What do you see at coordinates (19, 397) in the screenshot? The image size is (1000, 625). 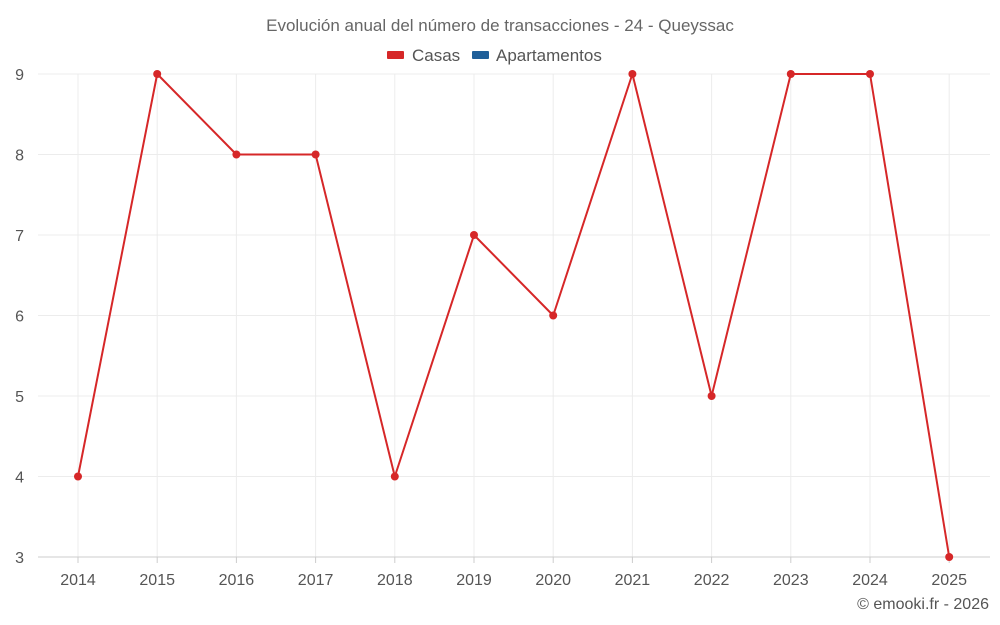 I see `y-tick-label: 5` at bounding box center [19, 397].